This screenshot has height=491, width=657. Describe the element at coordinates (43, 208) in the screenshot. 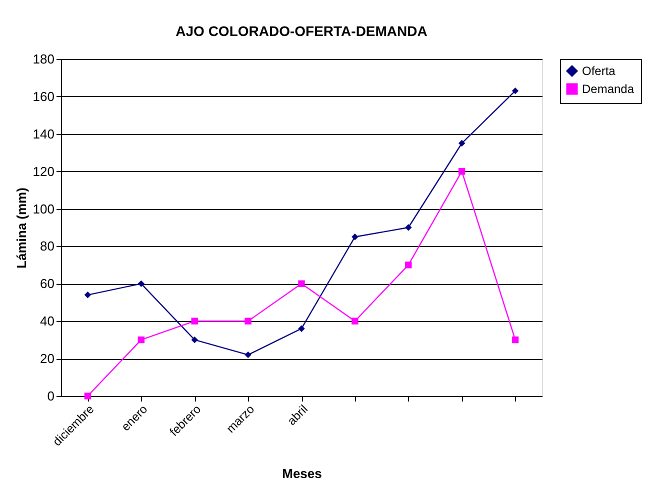

I see `y-tick-label: 100` at that location.